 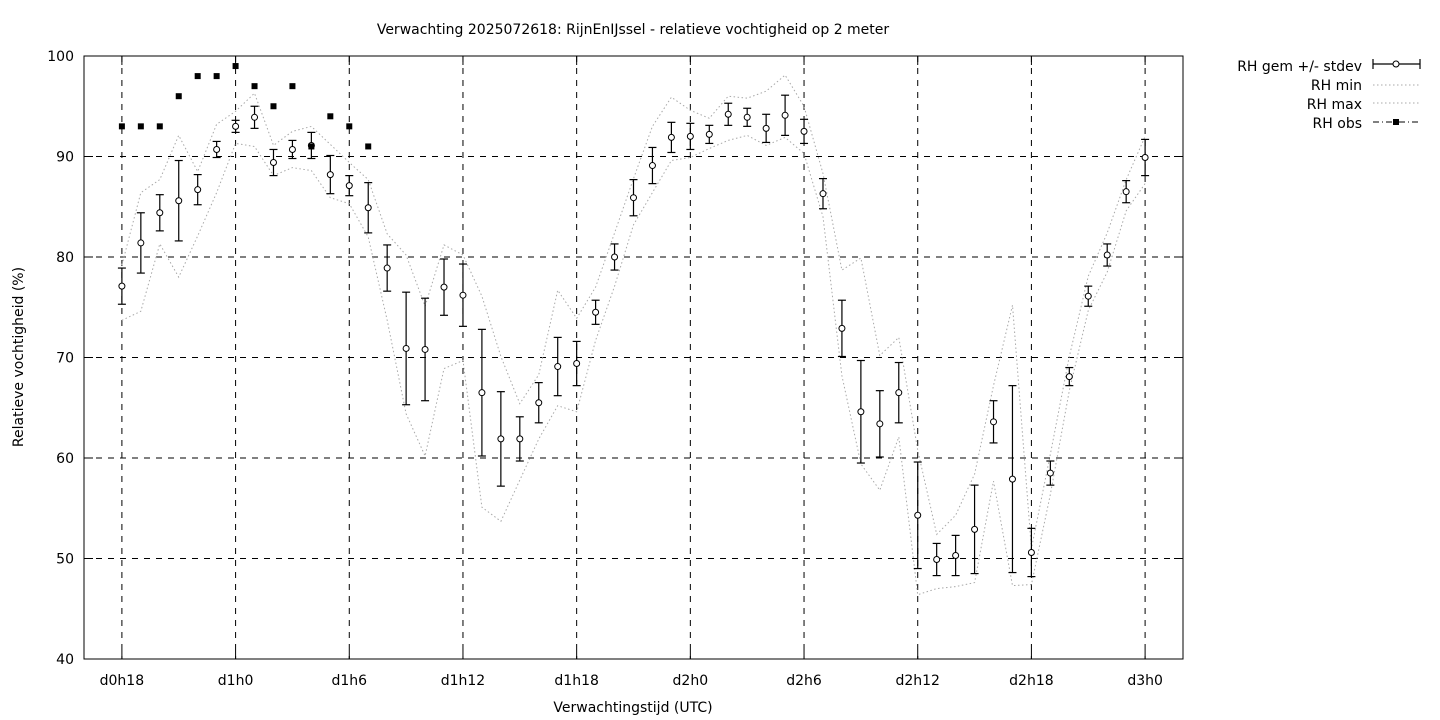 I want to click on x-tick-label: d2h12, so click(x=917, y=681).